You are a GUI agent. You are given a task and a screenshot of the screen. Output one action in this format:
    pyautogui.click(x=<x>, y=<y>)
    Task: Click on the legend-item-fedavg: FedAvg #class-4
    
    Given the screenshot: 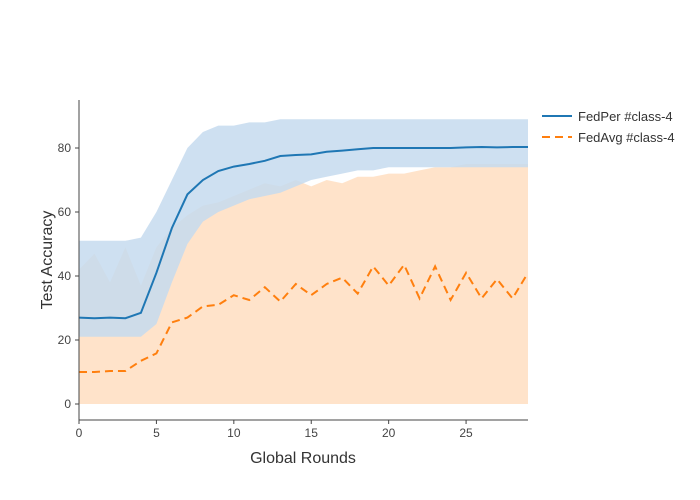 What is the action you would take?
    pyautogui.click(x=608, y=137)
    